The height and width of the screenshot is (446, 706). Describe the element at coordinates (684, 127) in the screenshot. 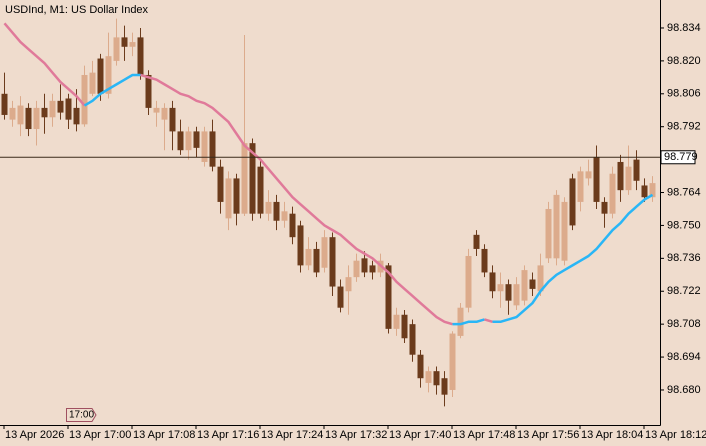

I see `y-tick-label: 98.792` at that location.